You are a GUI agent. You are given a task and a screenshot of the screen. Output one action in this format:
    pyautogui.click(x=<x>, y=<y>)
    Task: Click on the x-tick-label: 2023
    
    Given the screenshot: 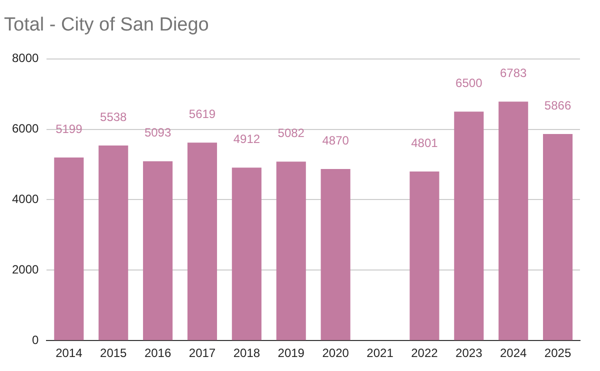 What is the action you would take?
    pyautogui.click(x=469, y=353)
    